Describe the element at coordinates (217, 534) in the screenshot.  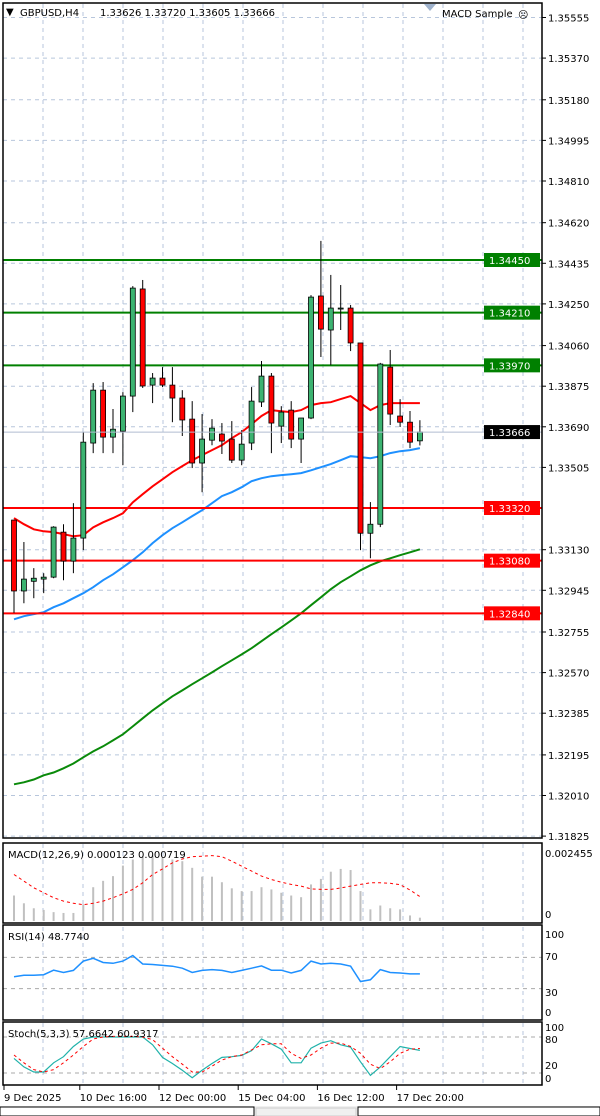
I see `moving-average-mid-line` at that location.